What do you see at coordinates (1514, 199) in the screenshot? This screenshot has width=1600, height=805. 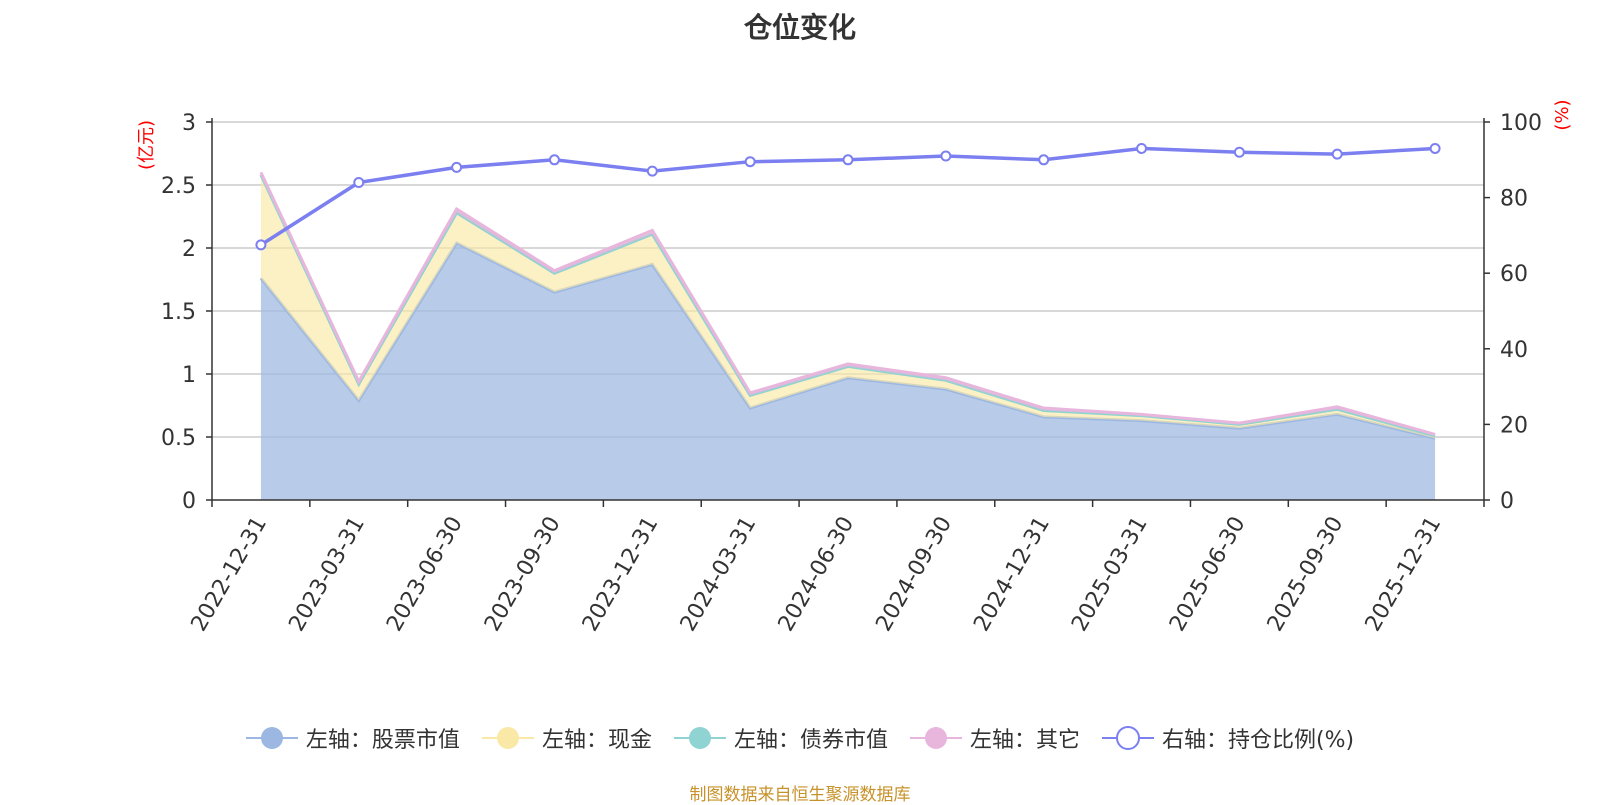 I see `right-axis-tick-label: 80` at bounding box center [1514, 199].